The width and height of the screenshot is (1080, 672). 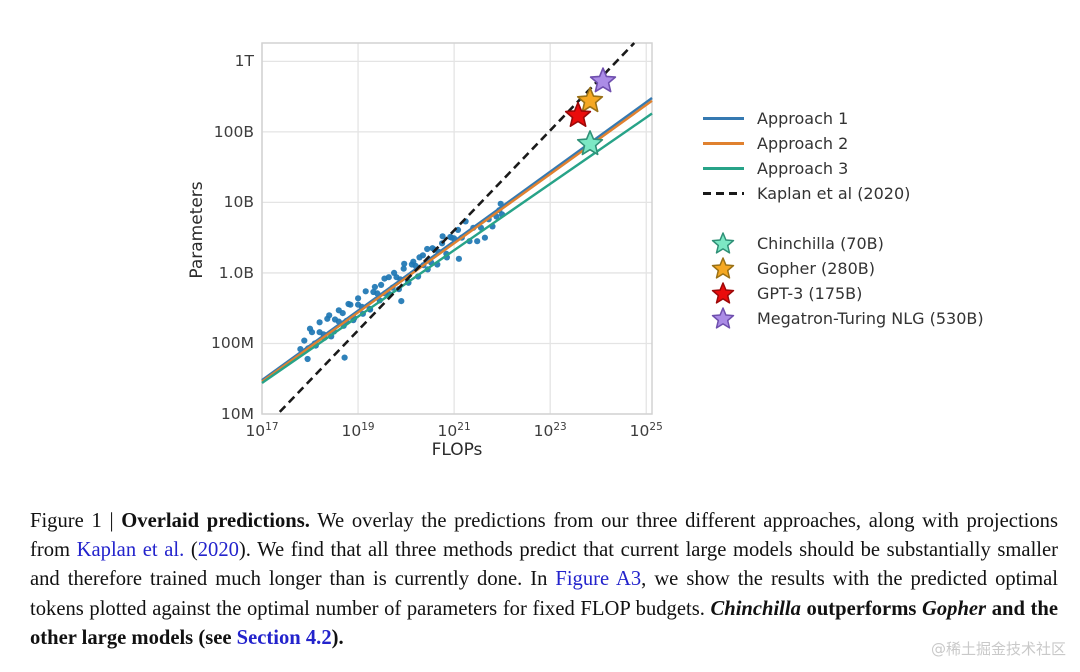 I want to click on dashed-line-swatch, so click(x=723, y=193).